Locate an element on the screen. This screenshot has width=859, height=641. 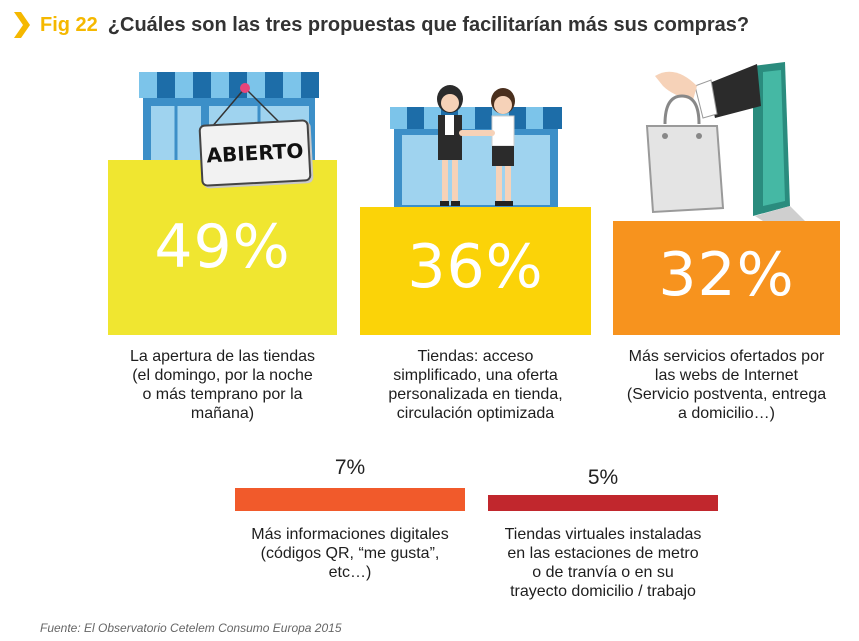
open-sign: ABIERTO is located at coordinates (255, 153).